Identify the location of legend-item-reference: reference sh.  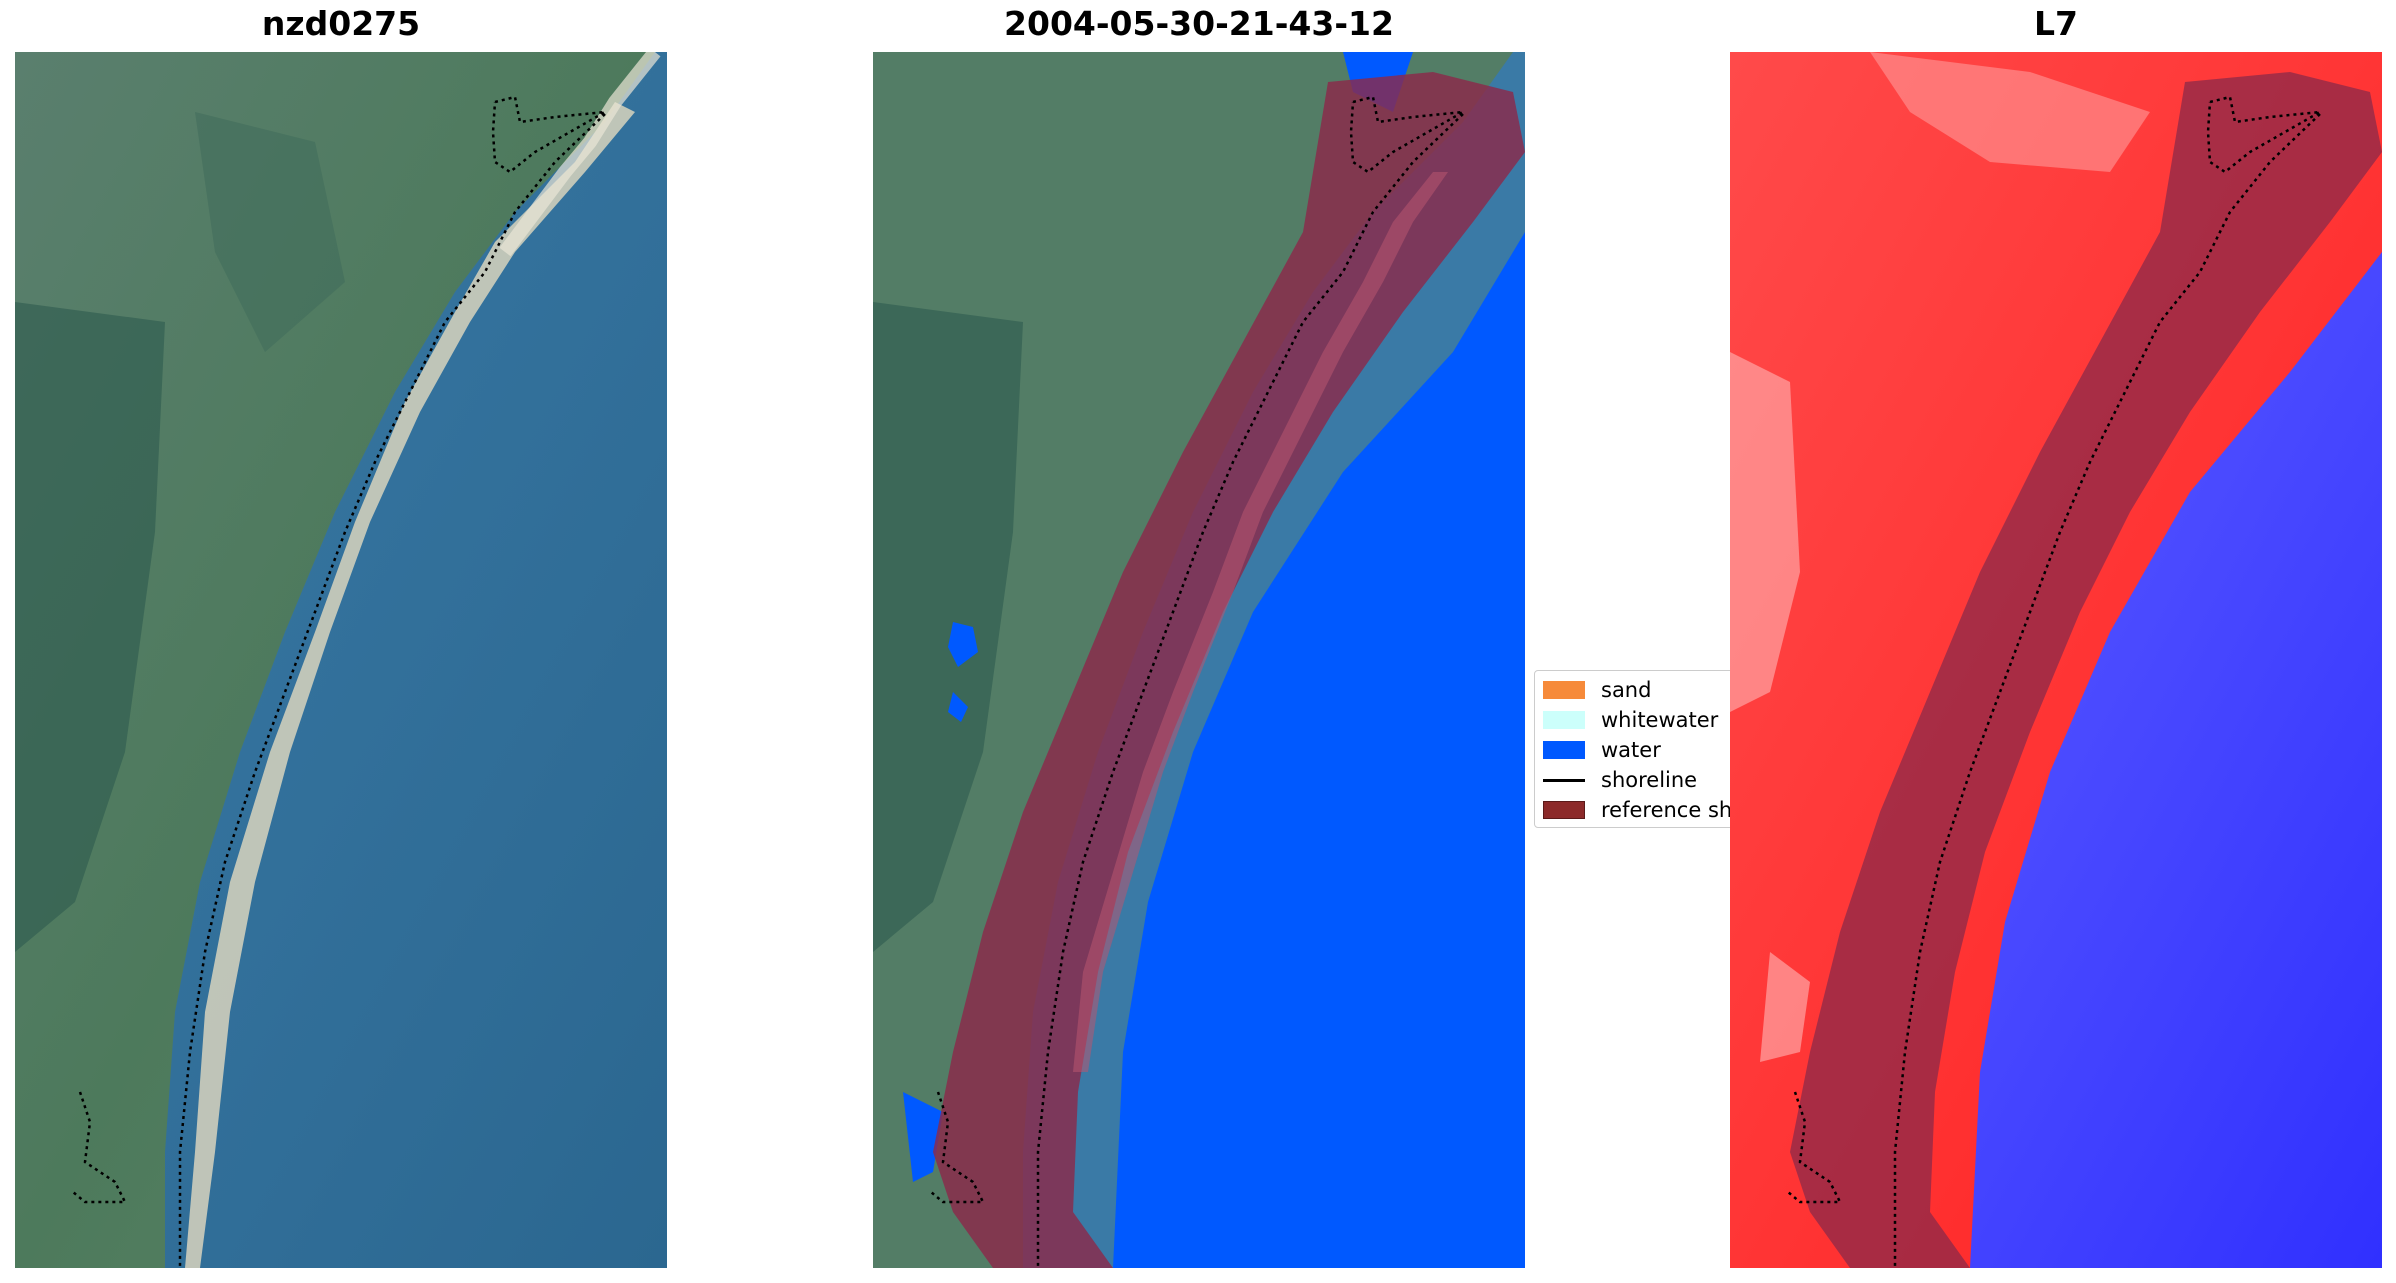
(1637, 810).